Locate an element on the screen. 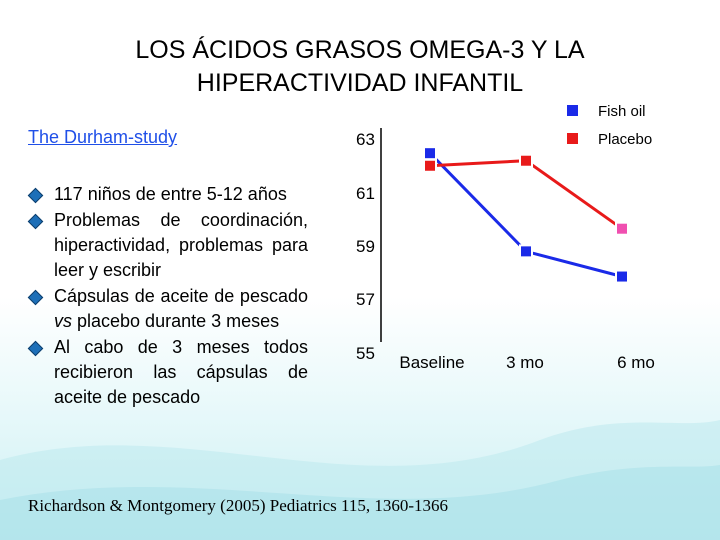  fish-oil-legend-label: Fish oil is located at coordinates (622, 111).